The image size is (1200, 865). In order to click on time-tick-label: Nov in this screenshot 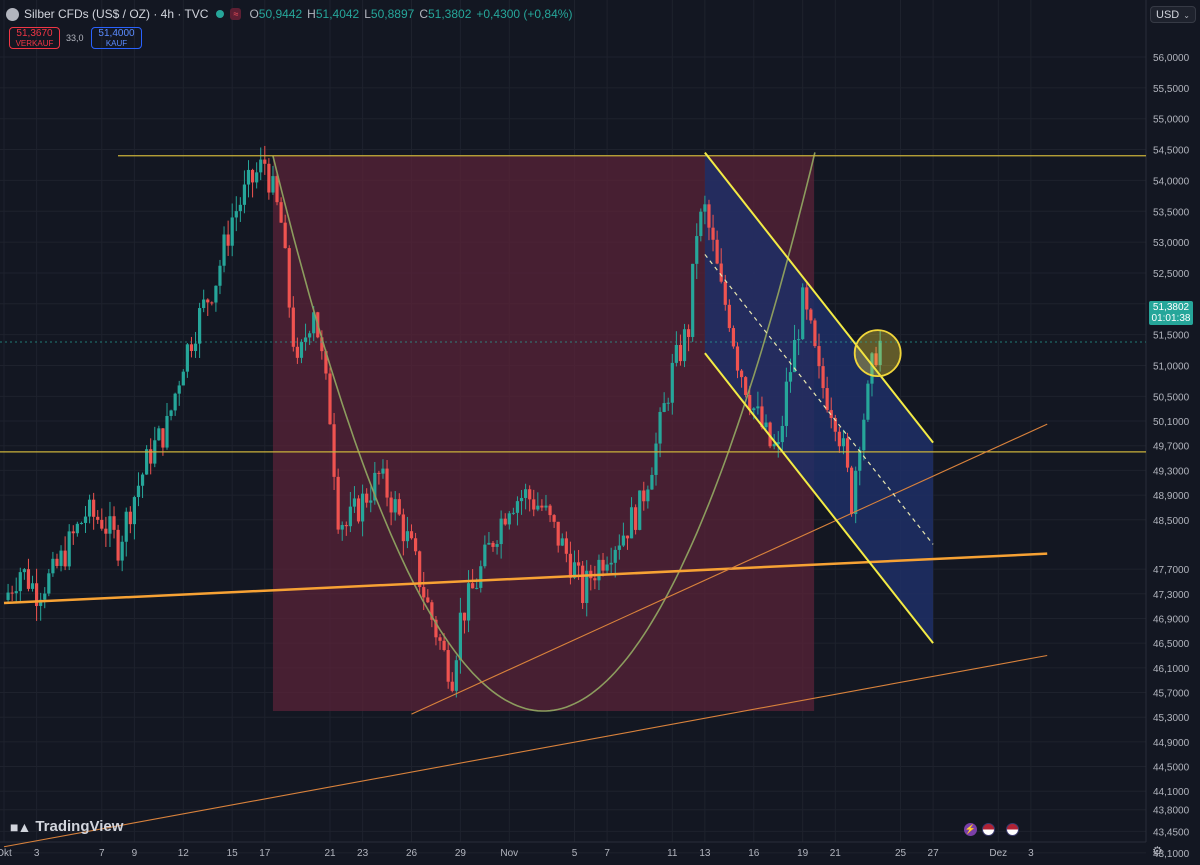, I will do `click(509, 853)`.